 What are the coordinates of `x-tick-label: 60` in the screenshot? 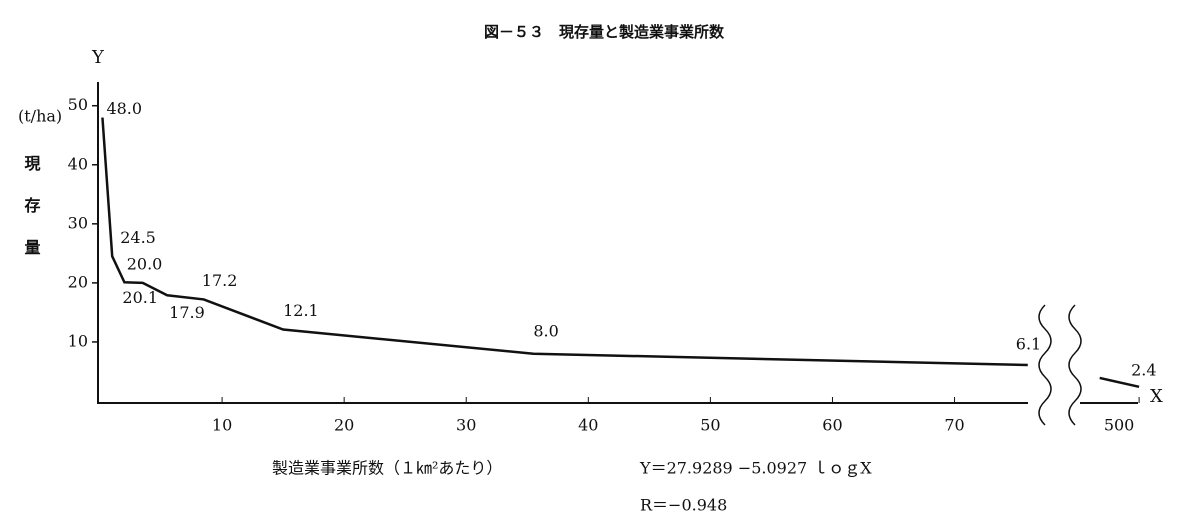 It's located at (832, 425).